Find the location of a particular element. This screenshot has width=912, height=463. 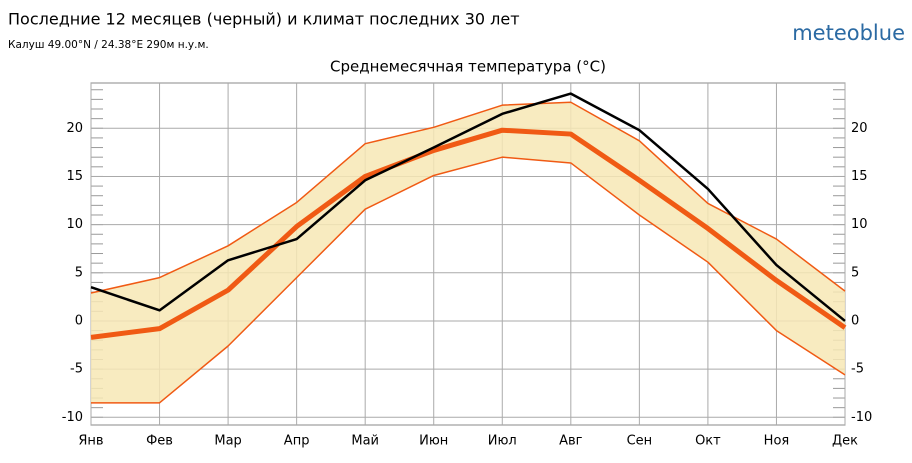

y-tick-label: 15 is located at coordinates (74, 176).